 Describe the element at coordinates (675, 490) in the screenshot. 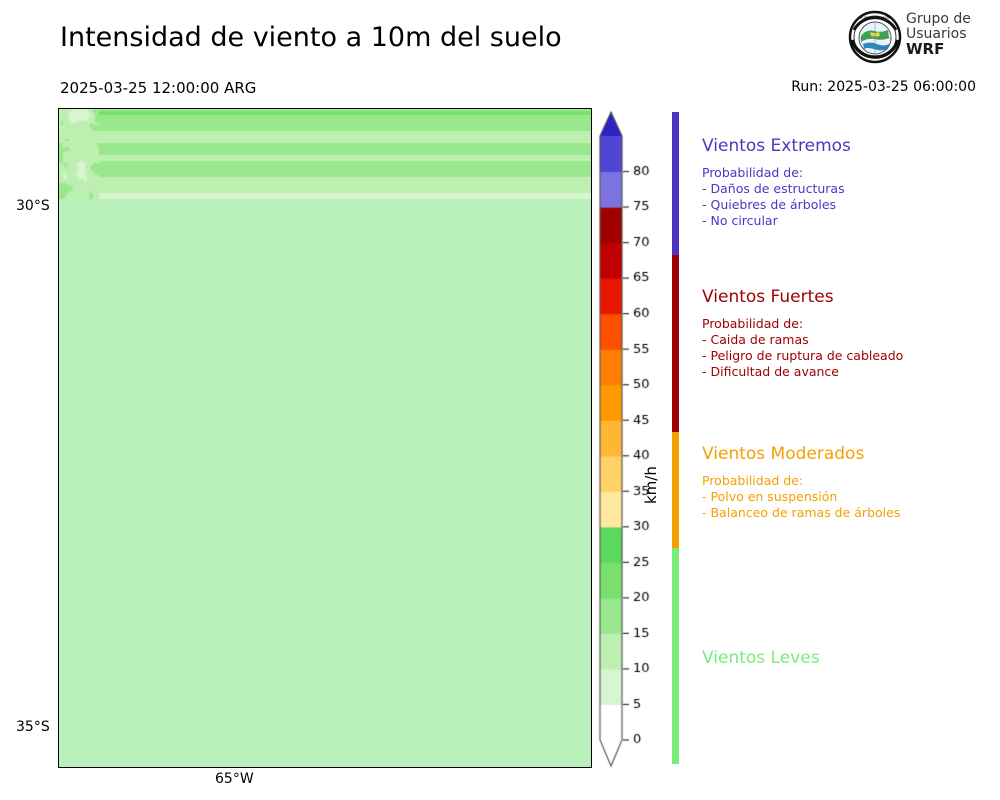

I see `category-color-bar-moderados` at that location.